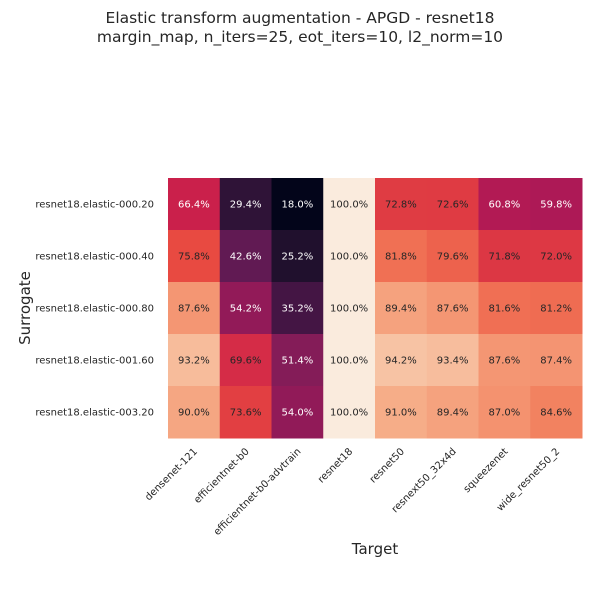  Describe the element at coordinates (335, 465) in the screenshot. I see `x-tick-label: resnet18` at that location.